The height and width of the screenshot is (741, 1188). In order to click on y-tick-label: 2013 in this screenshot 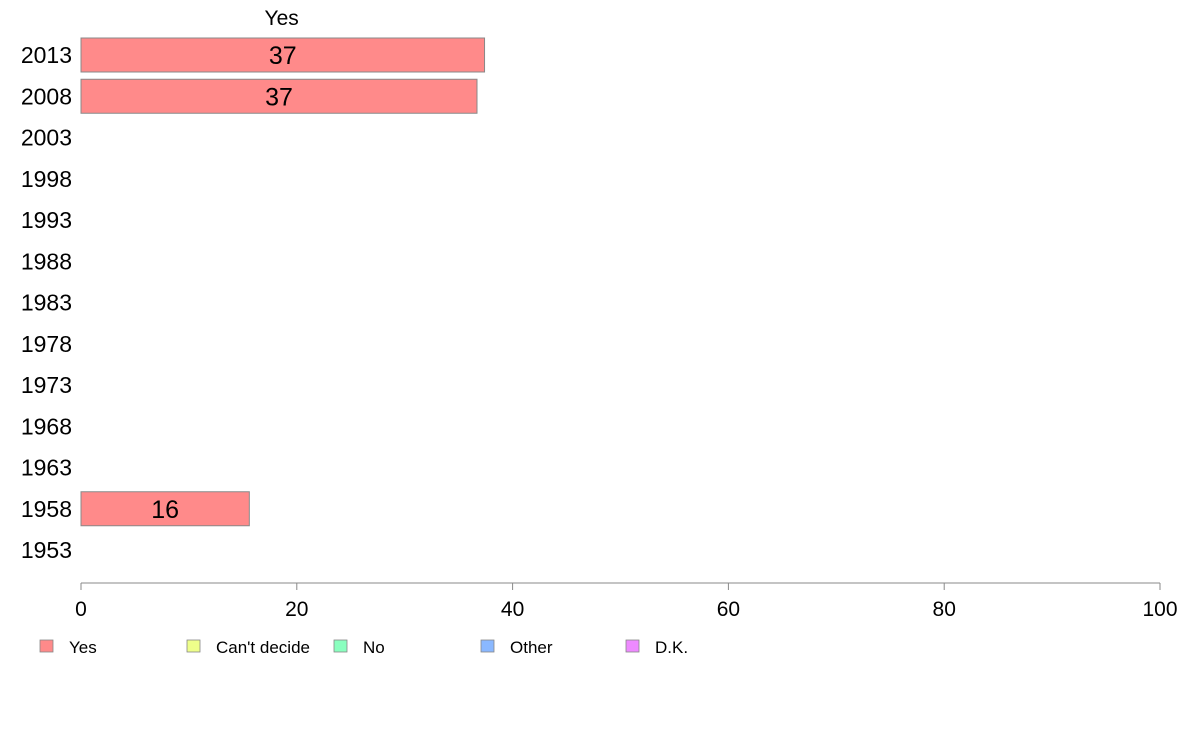, I will do `click(46, 55)`.